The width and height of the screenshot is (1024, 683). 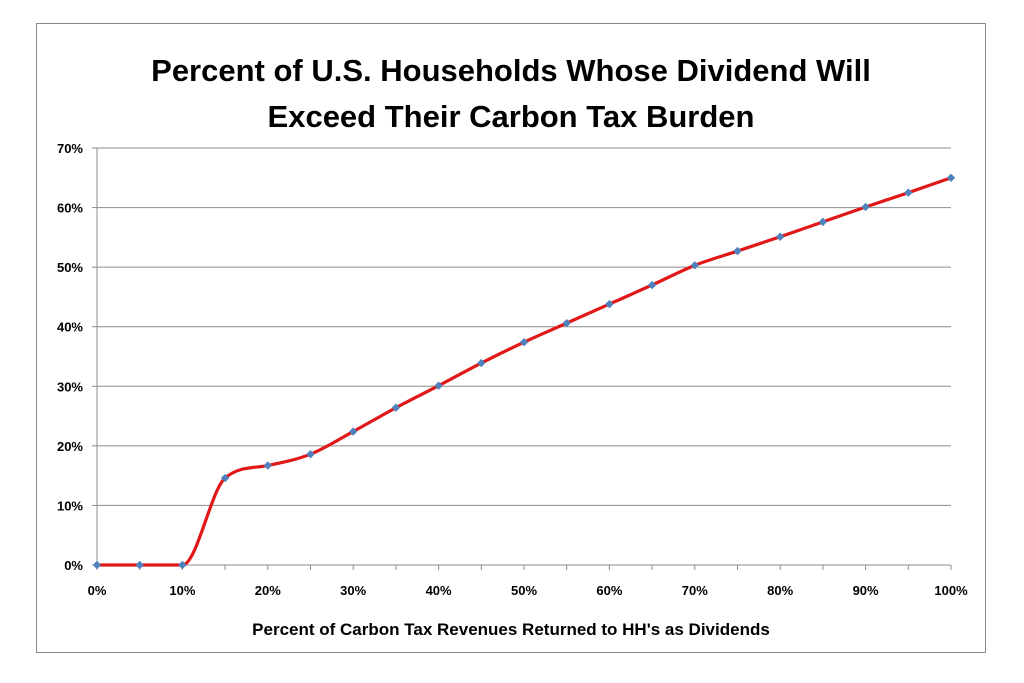 I want to click on y-tick-label: 10%, so click(x=70, y=505).